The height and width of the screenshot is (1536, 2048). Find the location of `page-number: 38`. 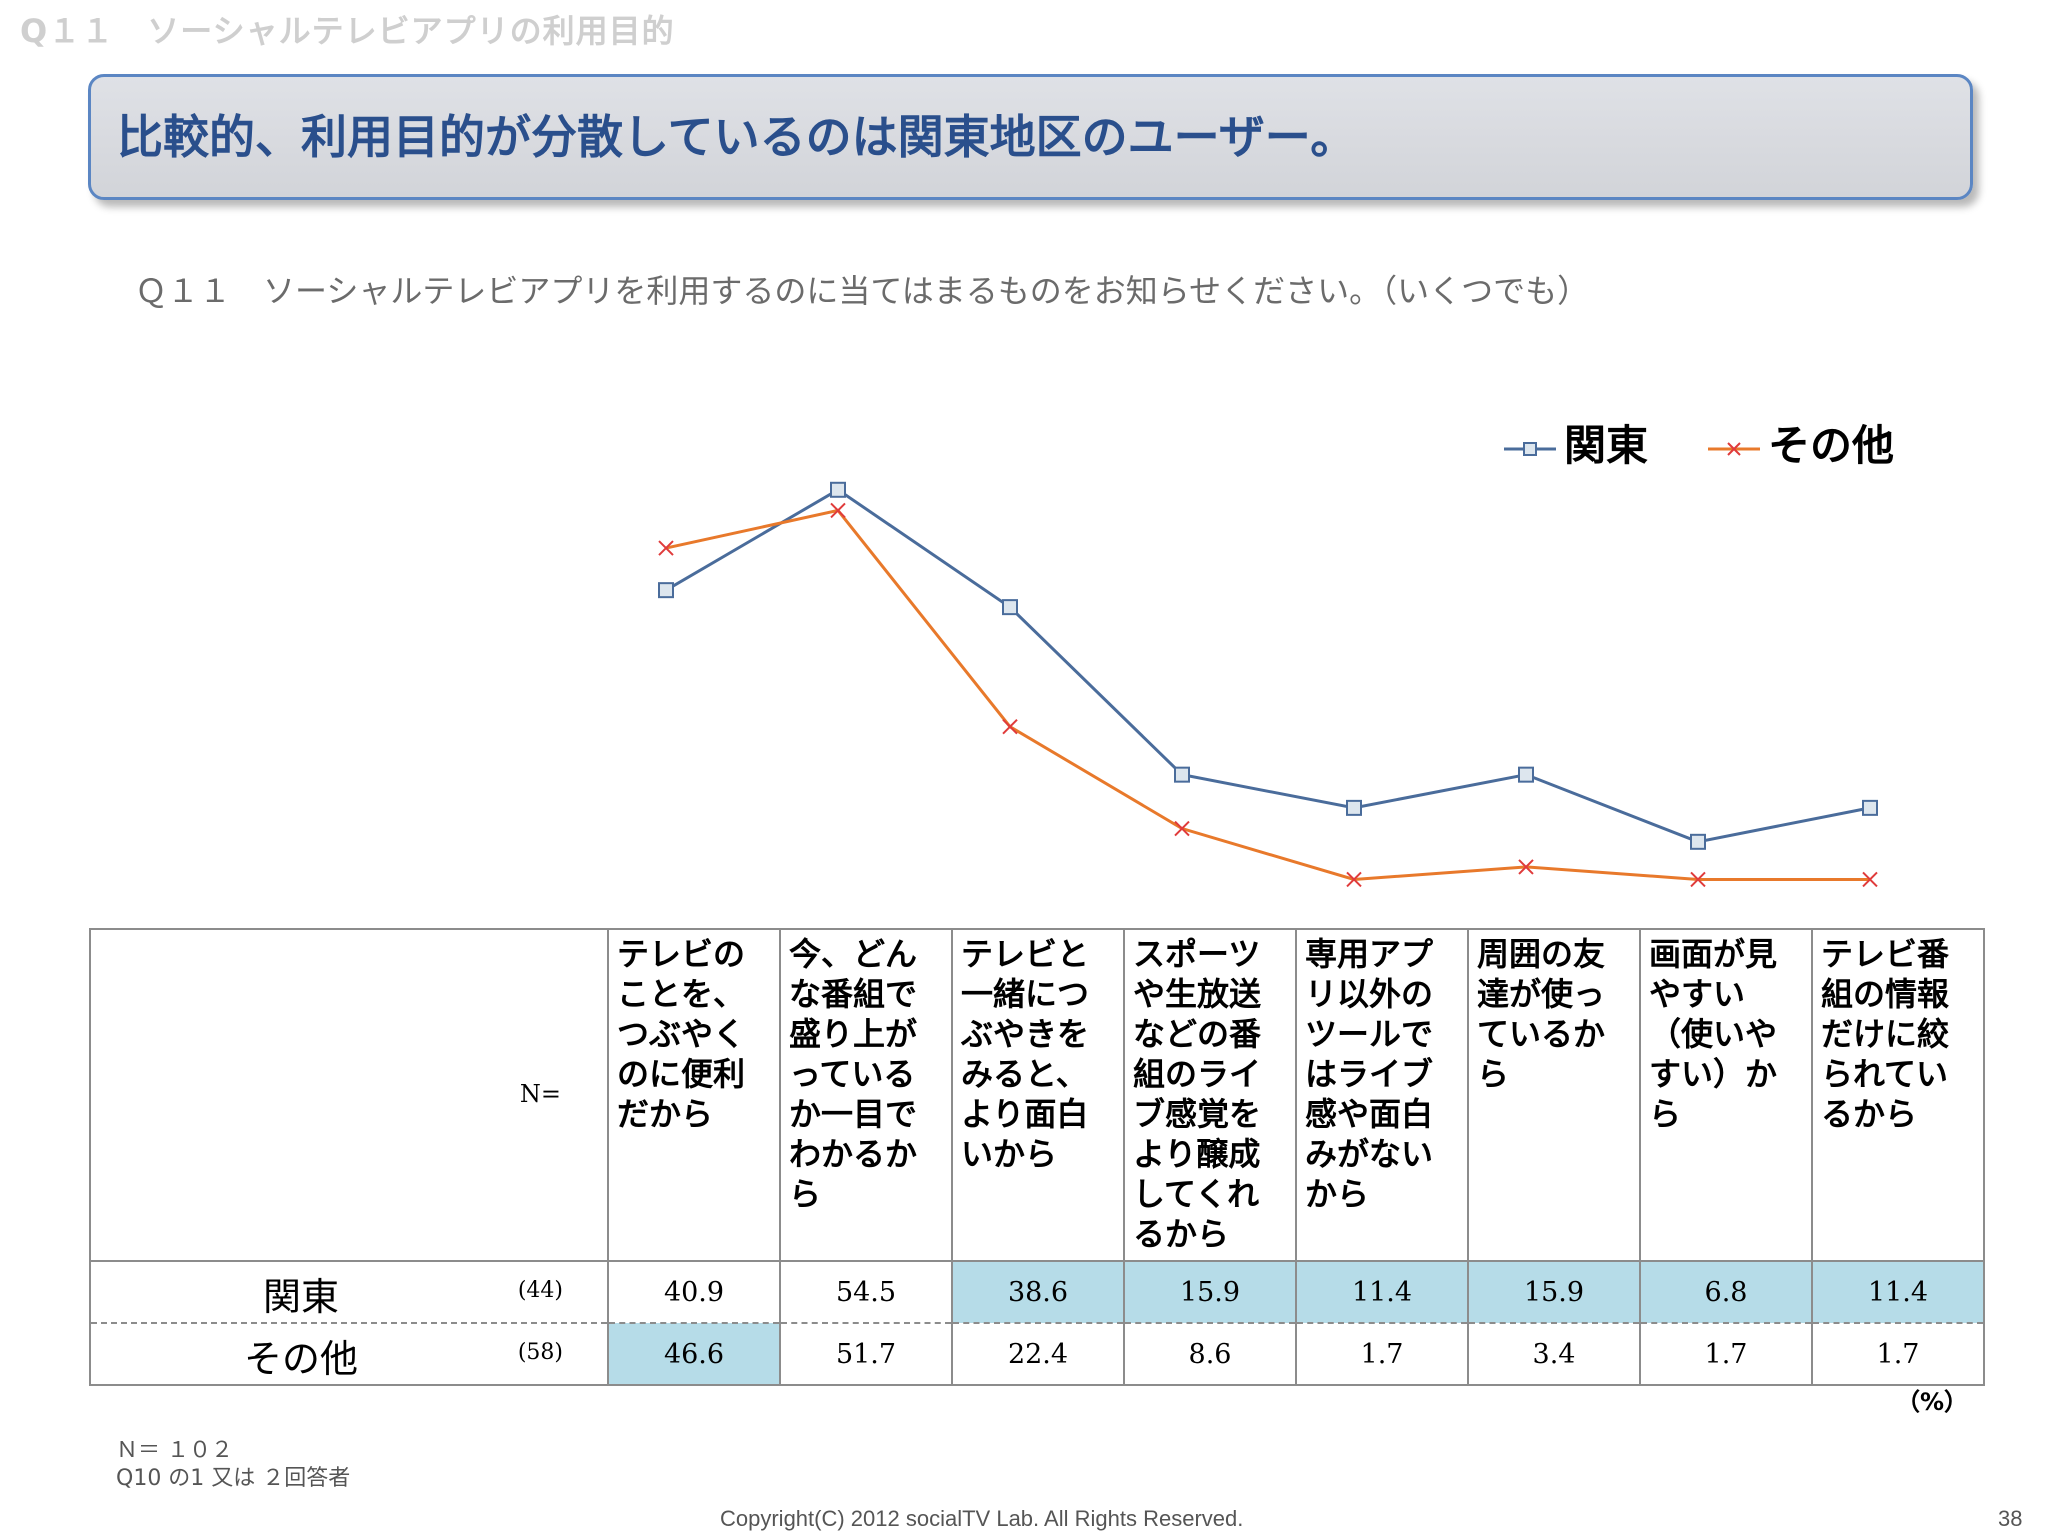

page-number: 38 is located at coordinates (2010, 1518).